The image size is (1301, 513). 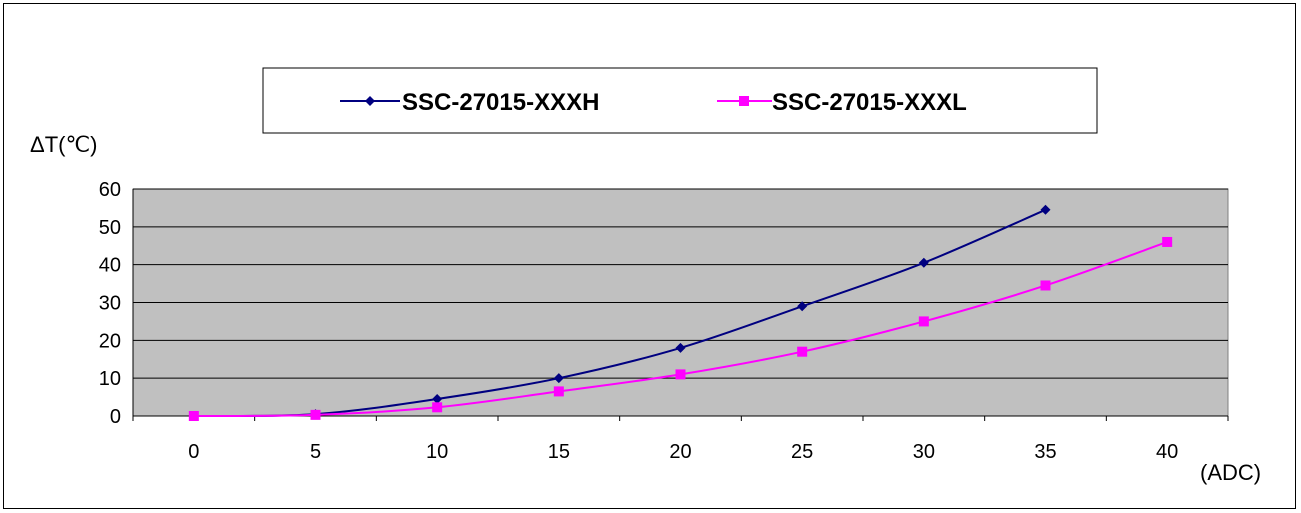 I want to click on y-tick-label: 30, so click(x=110, y=304).